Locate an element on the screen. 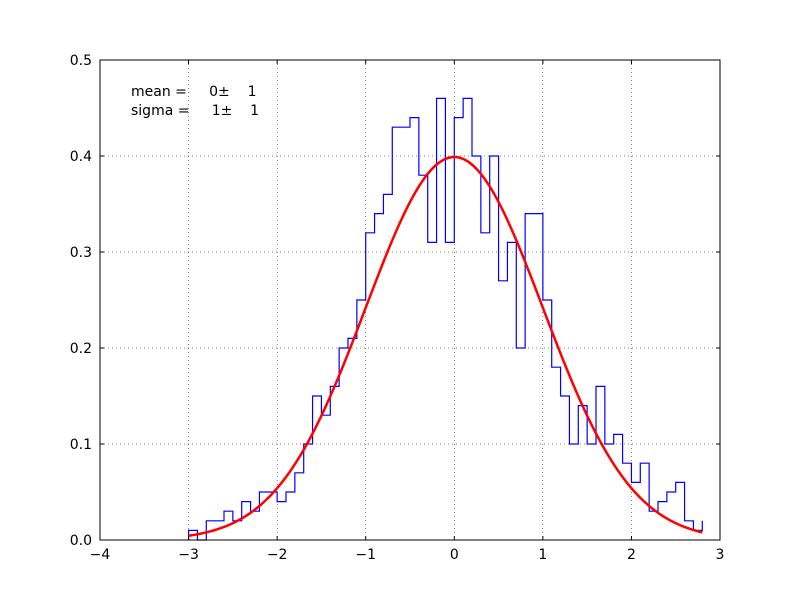  x-tick-label: −2 is located at coordinates (277, 555).